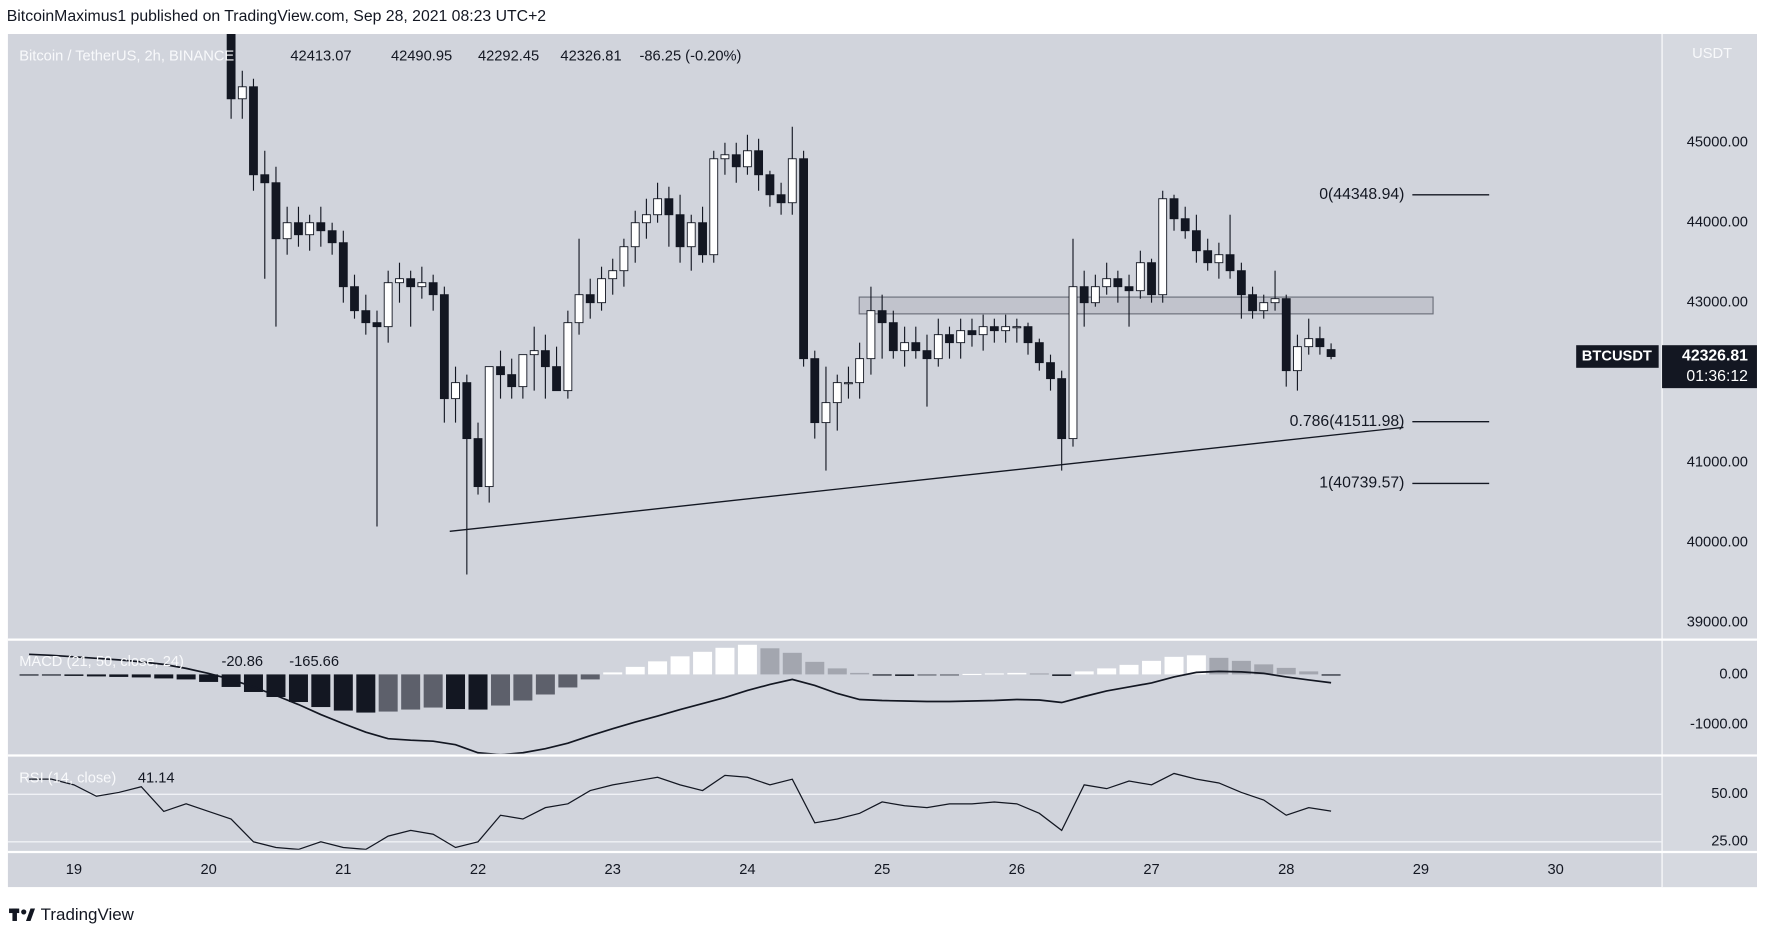 Image resolution: width=1766 pixels, height=929 pixels. Describe the element at coordinates (680, 699) in the screenshot. I see `macd-pane` at that location.